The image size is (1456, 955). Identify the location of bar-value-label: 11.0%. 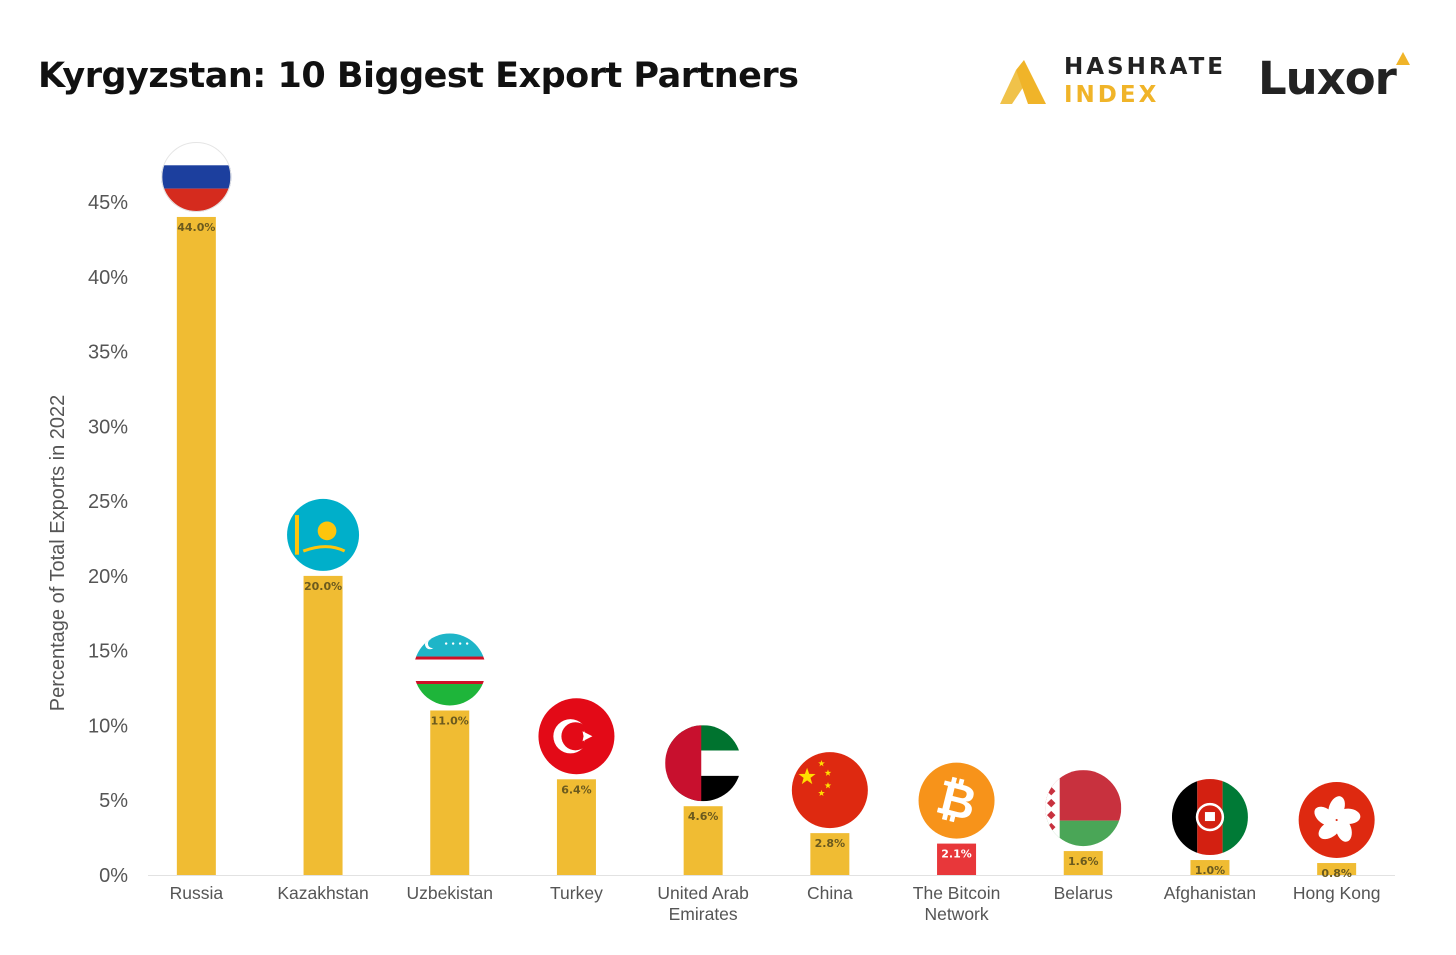
(450, 720).